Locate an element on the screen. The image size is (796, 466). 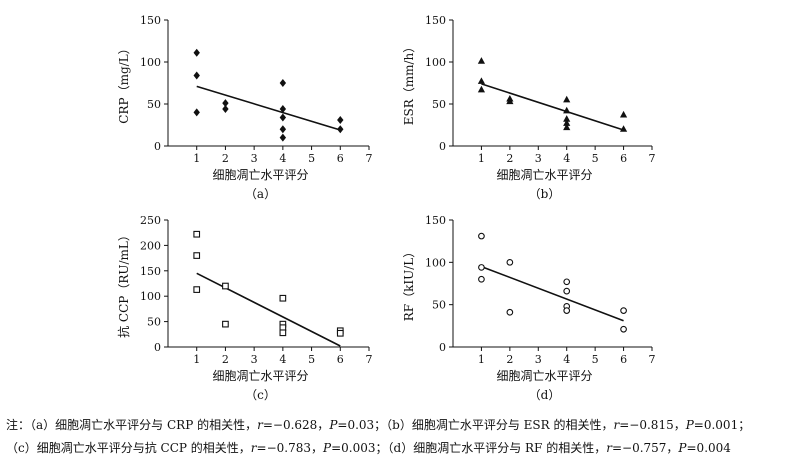
panel-b-fit-line is located at coordinates (552, 107).